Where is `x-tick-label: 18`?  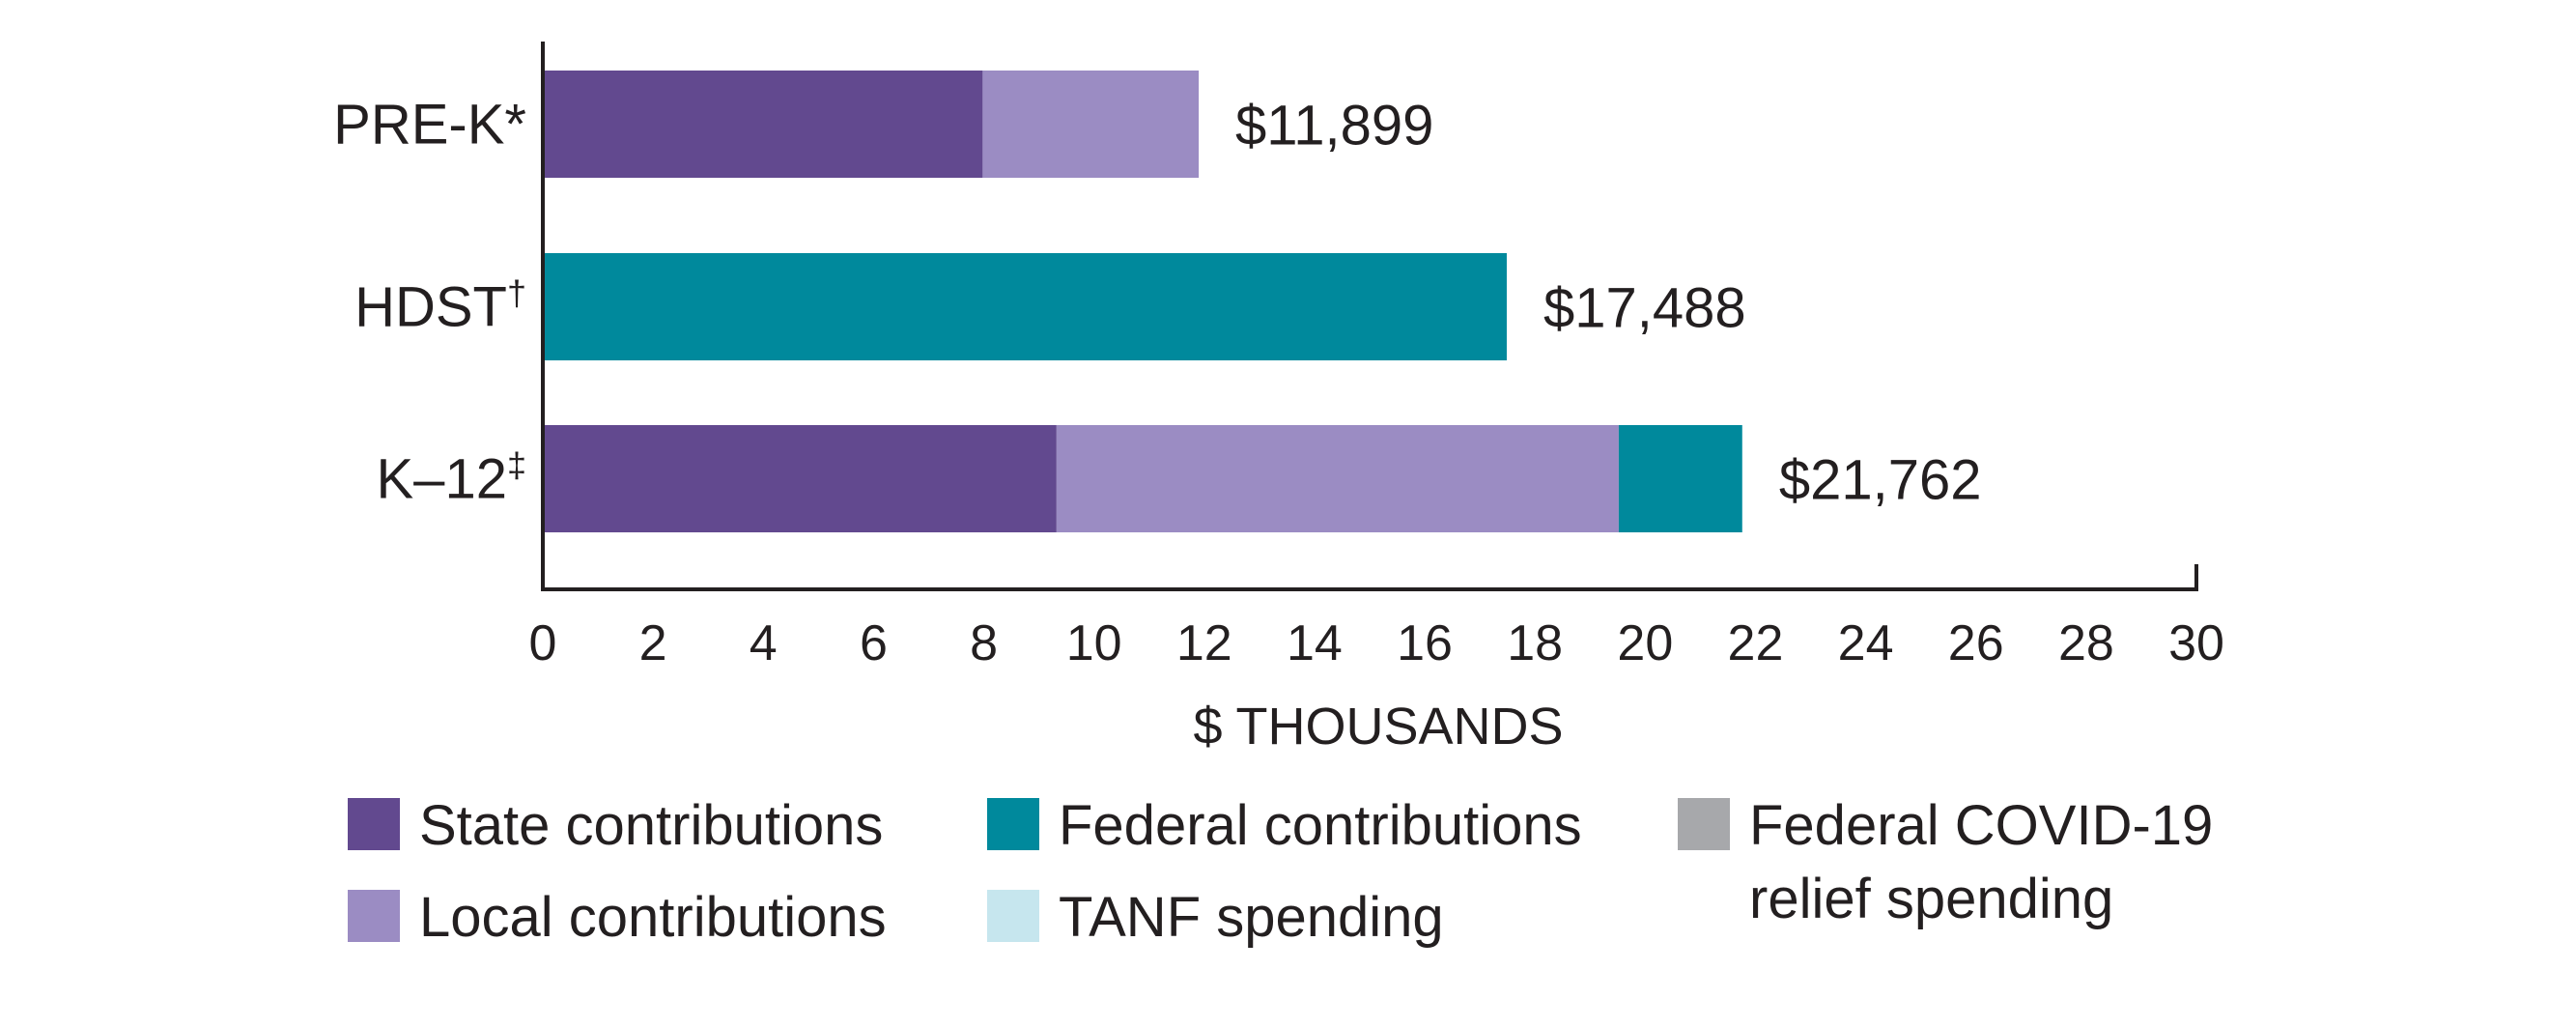
x-tick-label: 18 is located at coordinates (1535, 643).